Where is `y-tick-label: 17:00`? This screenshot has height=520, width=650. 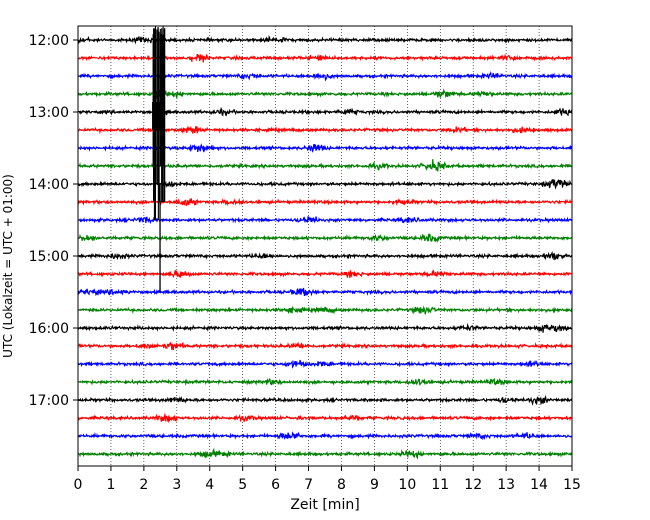 y-tick-label: 17:00 is located at coordinates (49, 401).